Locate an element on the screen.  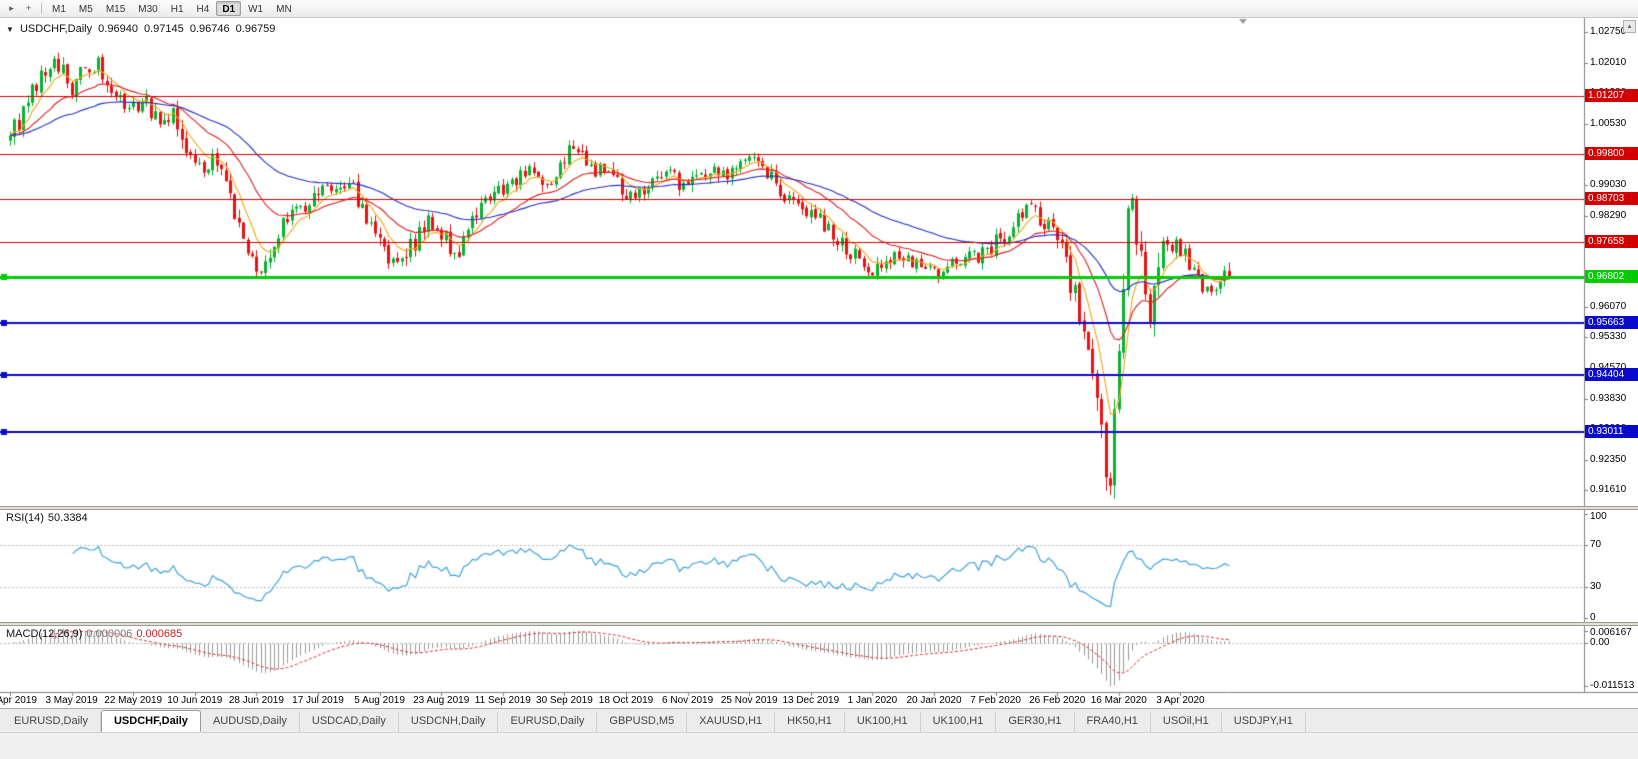
scroll-up-icon: ▴ is located at coordinates (1629, 26).